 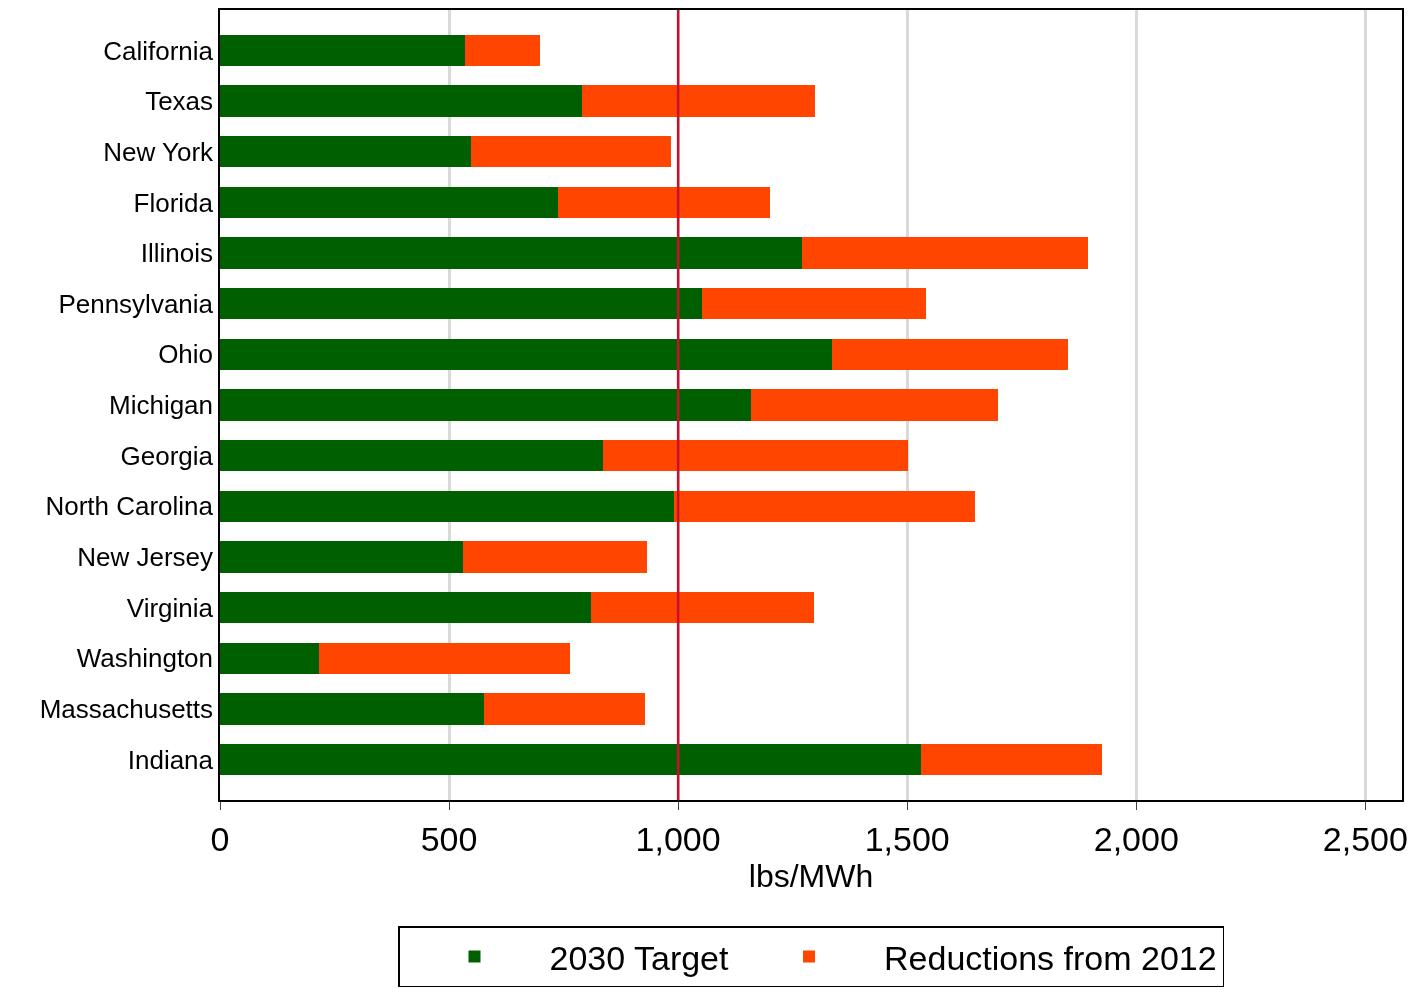 What do you see at coordinates (907, 838) in the screenshot?
I see `x-tick-label: 1,500` at bounding box center [907, 838].